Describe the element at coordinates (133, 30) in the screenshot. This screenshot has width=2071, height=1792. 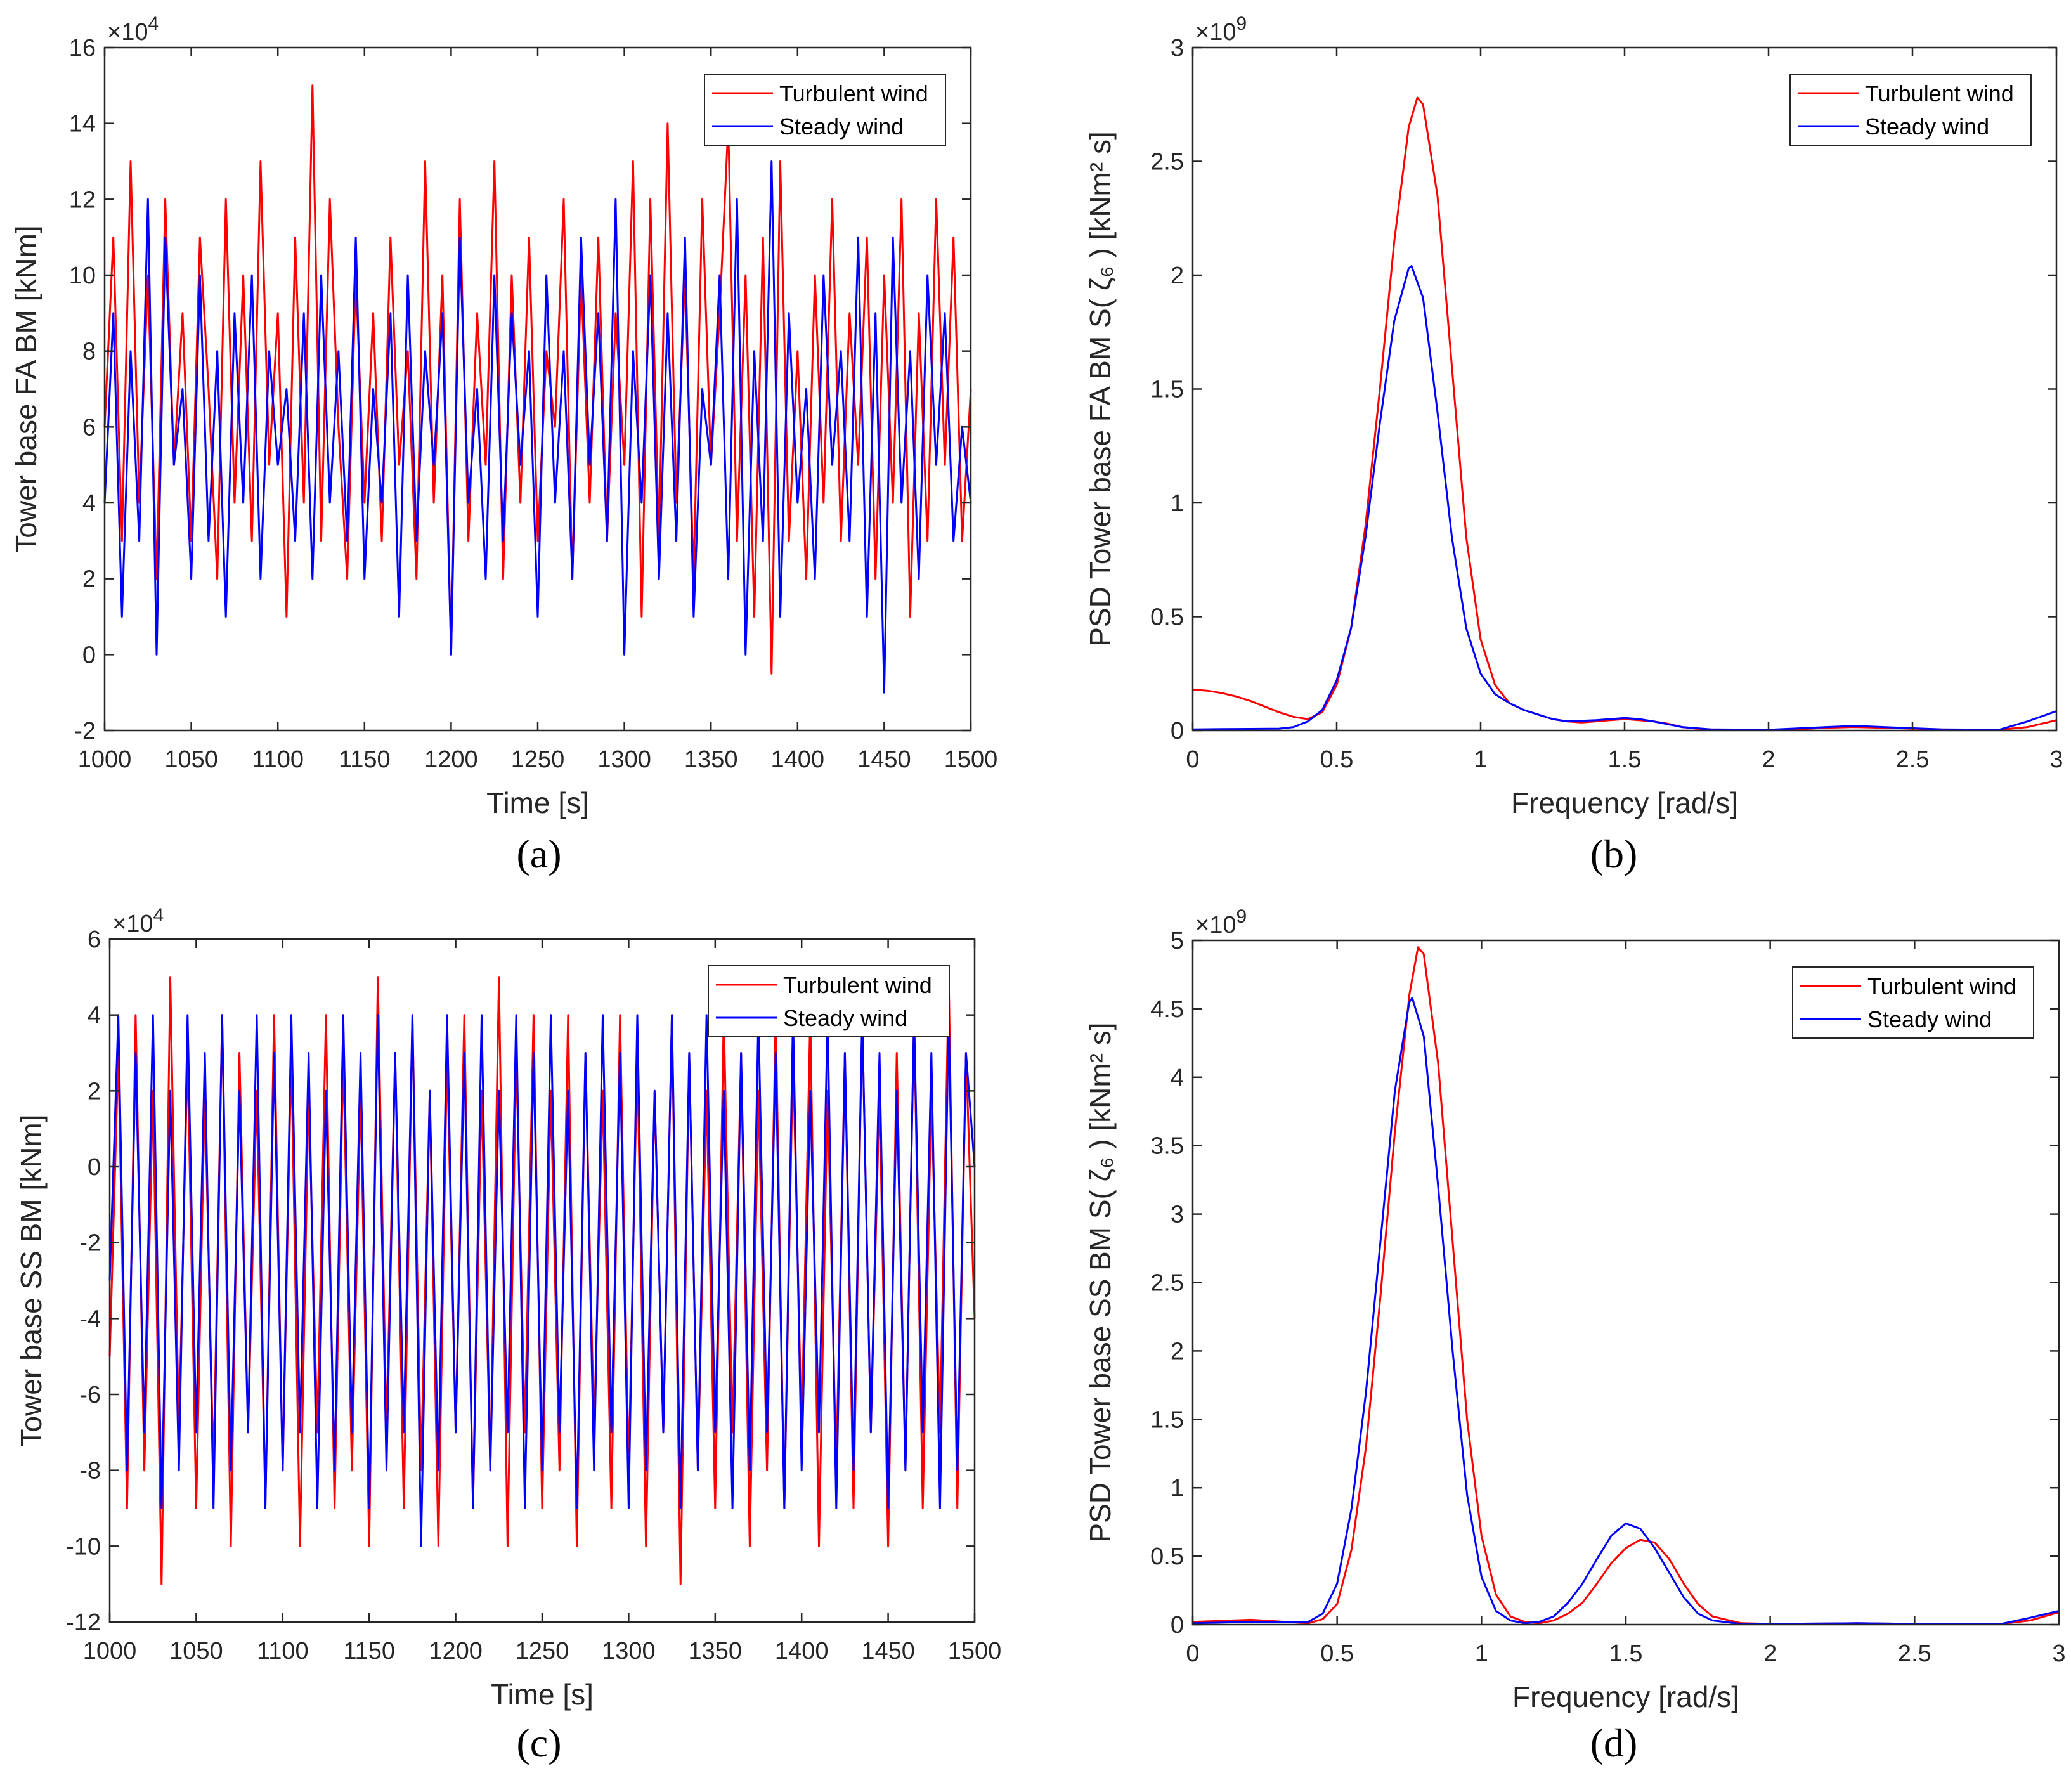
I see `y-exponent-label: ×10⁴` at that location.